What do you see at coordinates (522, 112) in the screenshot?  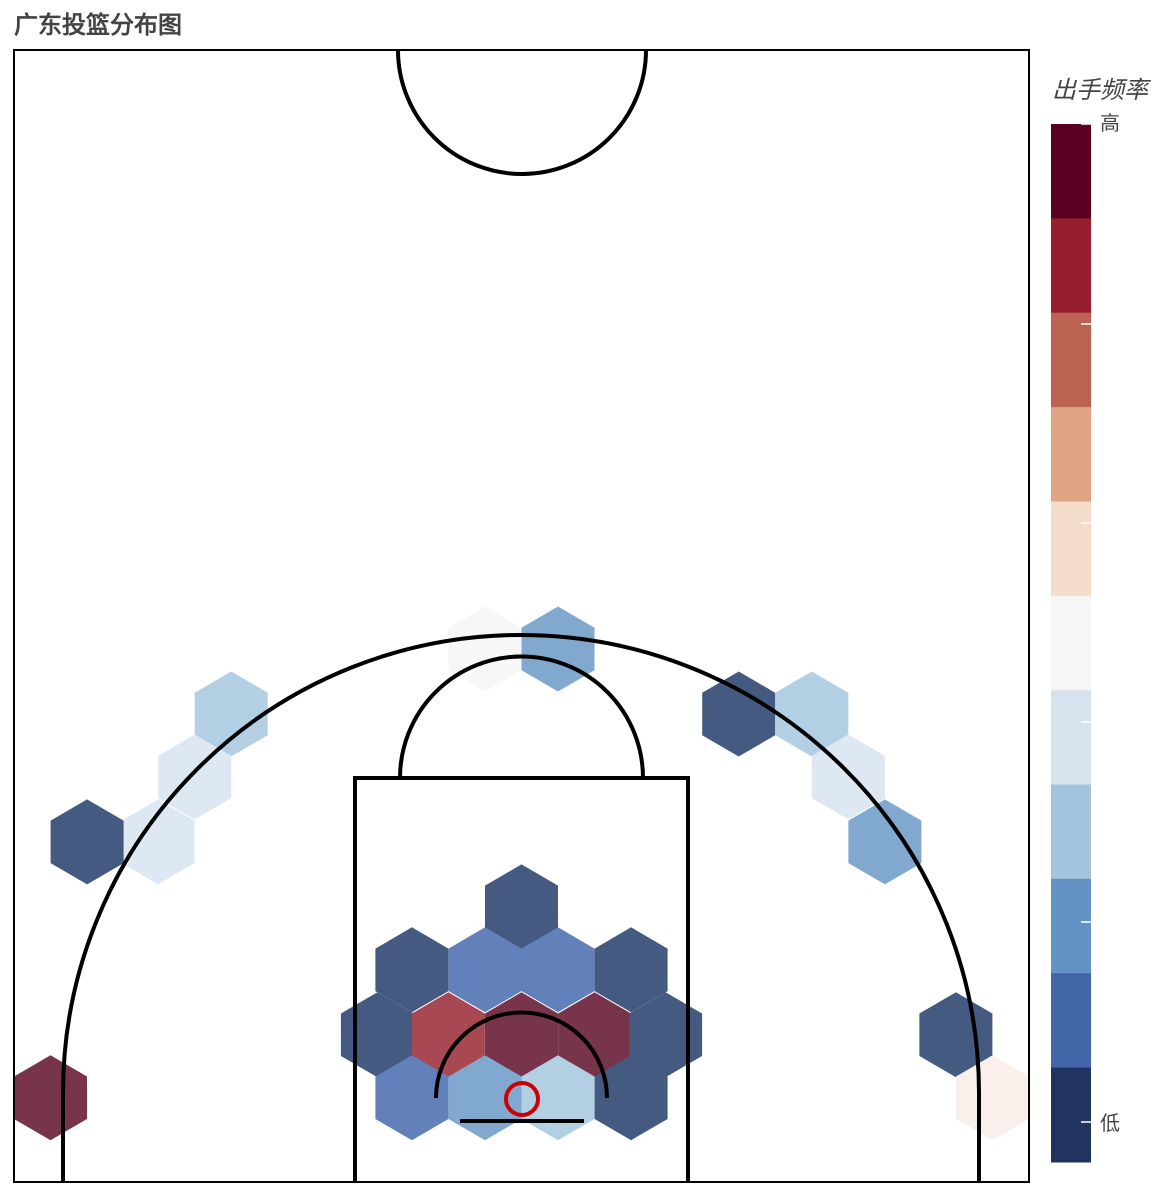 I see `center-circle` at bounding box center [522, 112].